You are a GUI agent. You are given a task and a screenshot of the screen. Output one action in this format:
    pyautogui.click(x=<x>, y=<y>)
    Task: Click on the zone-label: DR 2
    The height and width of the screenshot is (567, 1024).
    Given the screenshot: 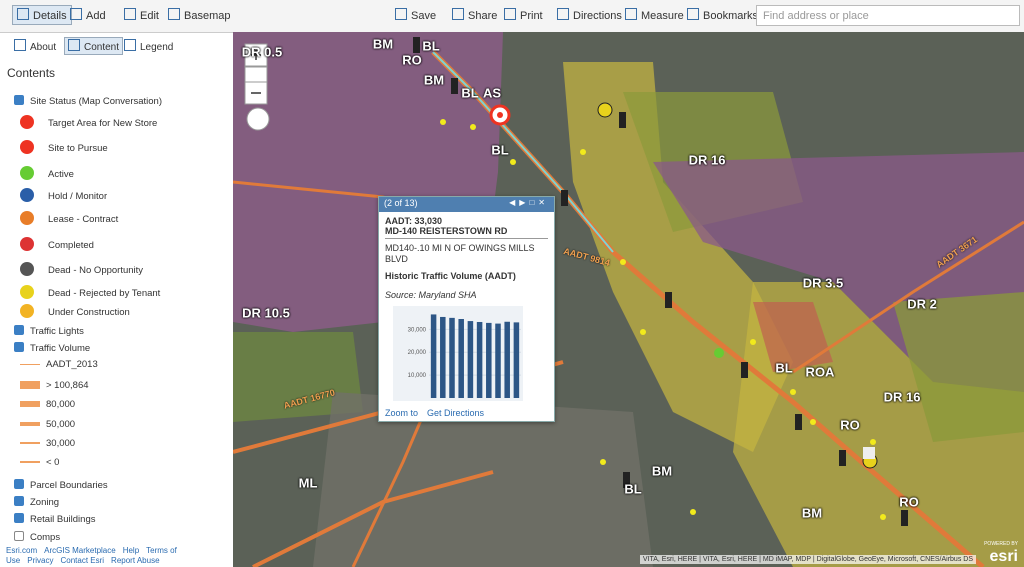 What is the action you would take?
    pyautogui.click(x=922, y=304)
    